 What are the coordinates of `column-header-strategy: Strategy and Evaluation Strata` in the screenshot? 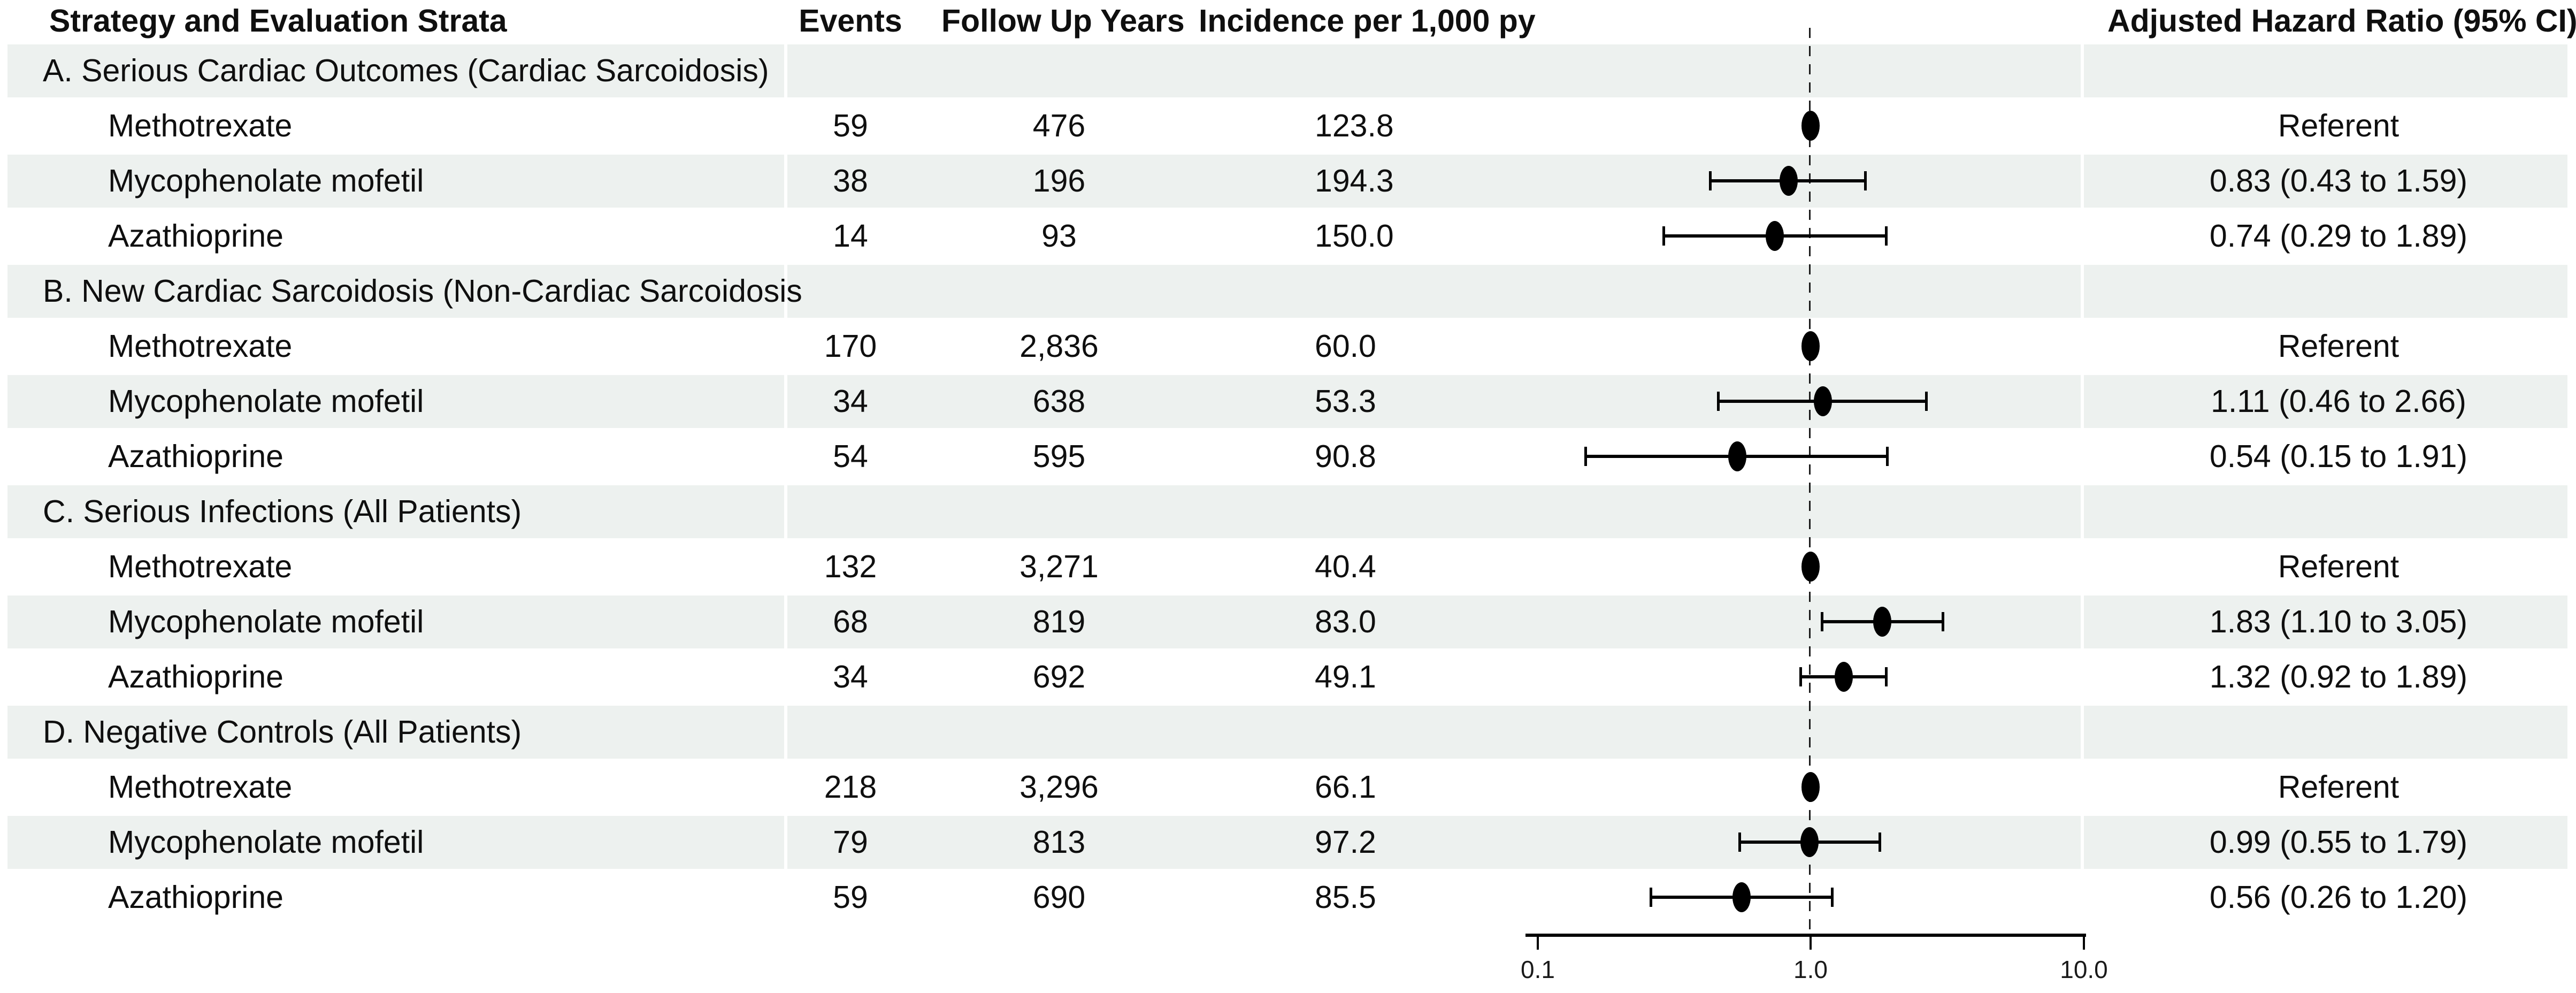 It's located at (278, 21).